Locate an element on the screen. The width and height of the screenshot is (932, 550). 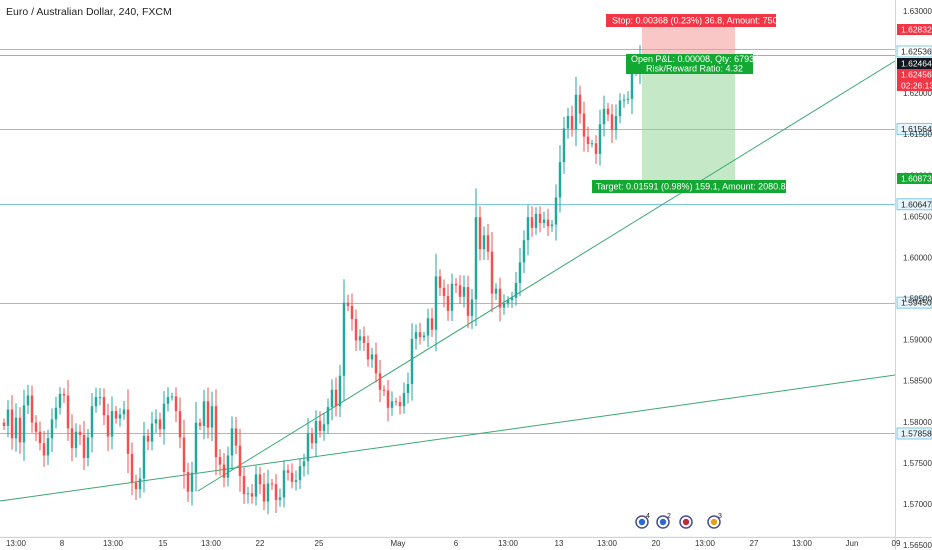
entry-price-tag-text: 1.62536 is located at coordinates (916, 52).